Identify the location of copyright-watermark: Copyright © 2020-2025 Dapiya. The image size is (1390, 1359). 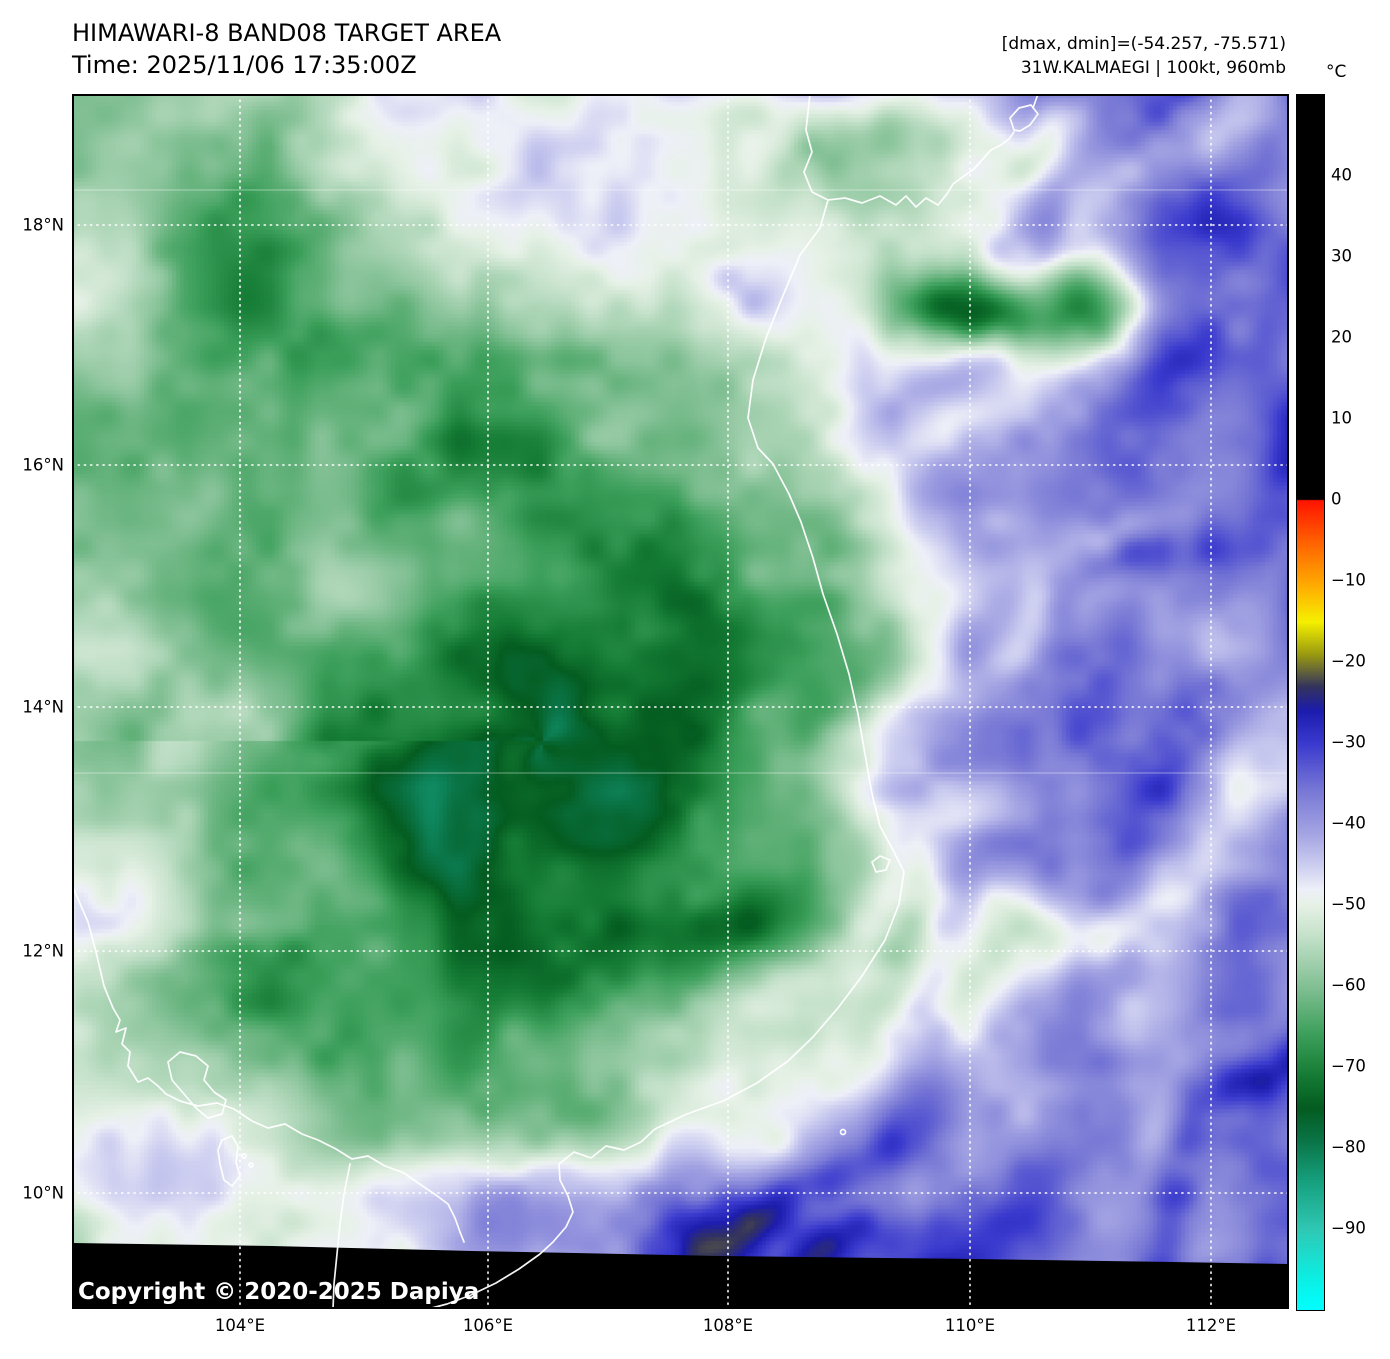
(279, 1292).